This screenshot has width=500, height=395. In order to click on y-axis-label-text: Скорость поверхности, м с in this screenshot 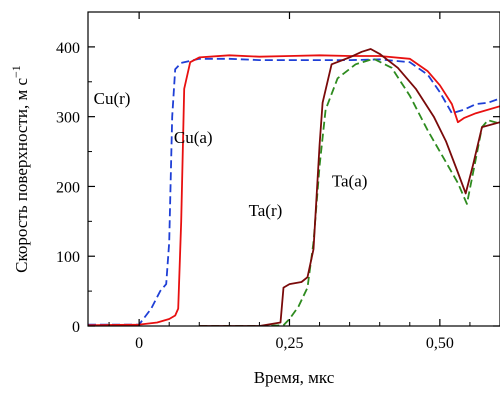, I will do `click(21, 175)`.